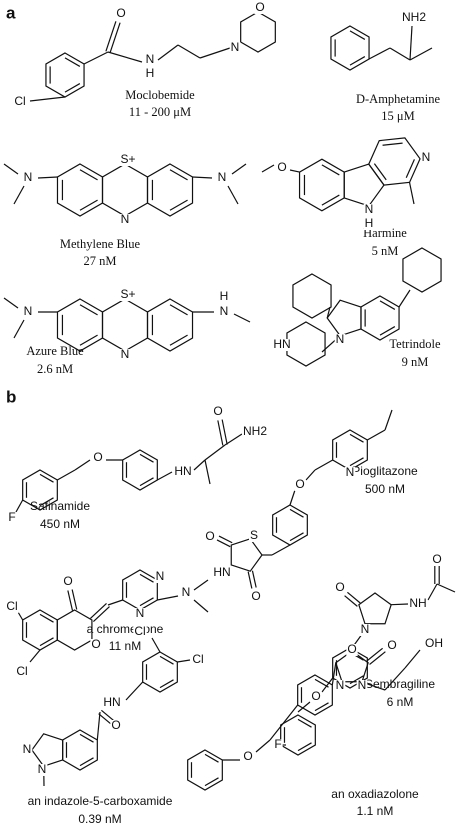 The width and height of the screenshot is (474, 824). What do you see at coordinates (160, 112) in the screenshot?
I see `compound-potency: 11 - 200 μM` at bounding box center [160, 112].